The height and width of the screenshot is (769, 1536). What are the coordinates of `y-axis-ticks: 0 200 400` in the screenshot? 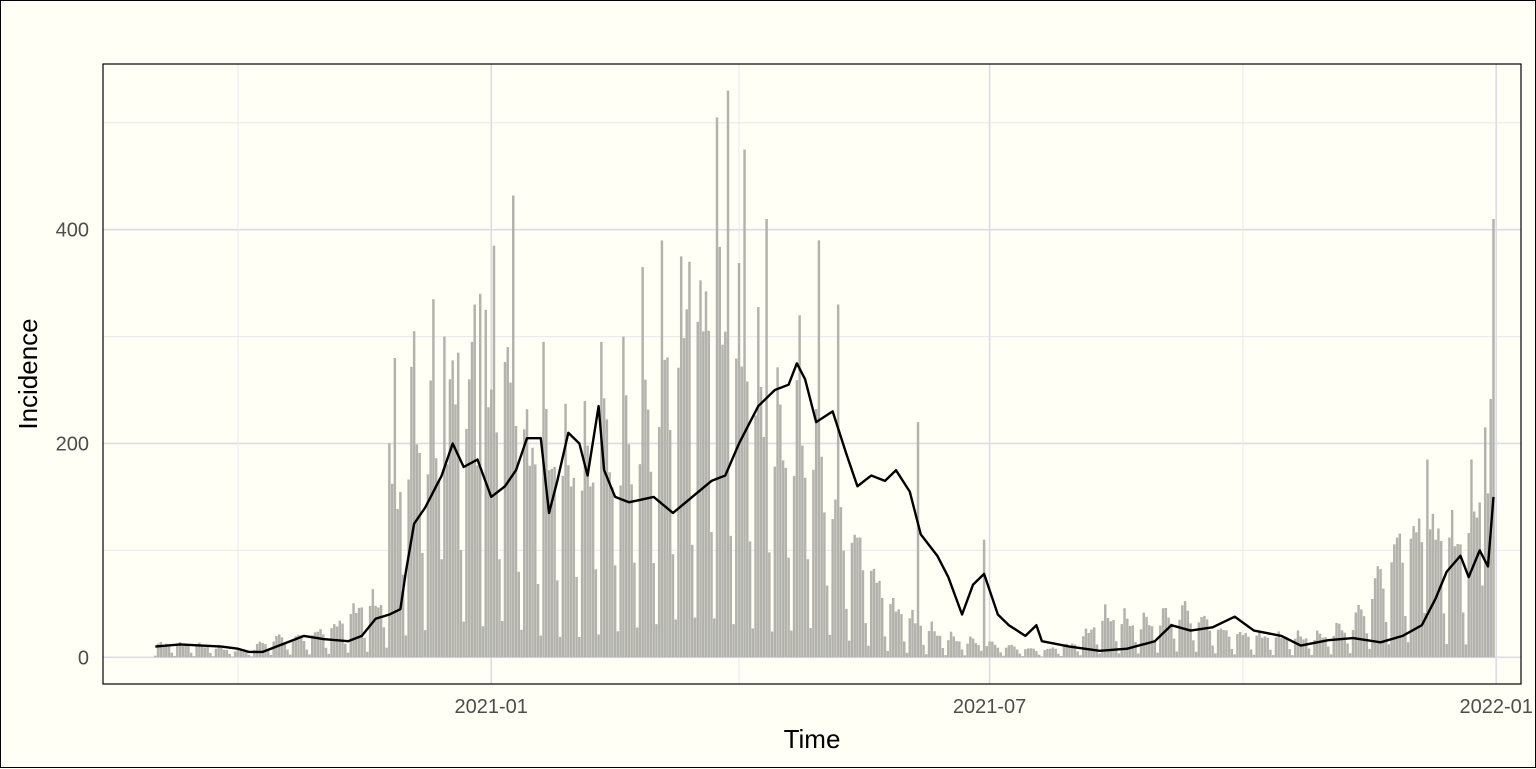 It's located at (72, 445).